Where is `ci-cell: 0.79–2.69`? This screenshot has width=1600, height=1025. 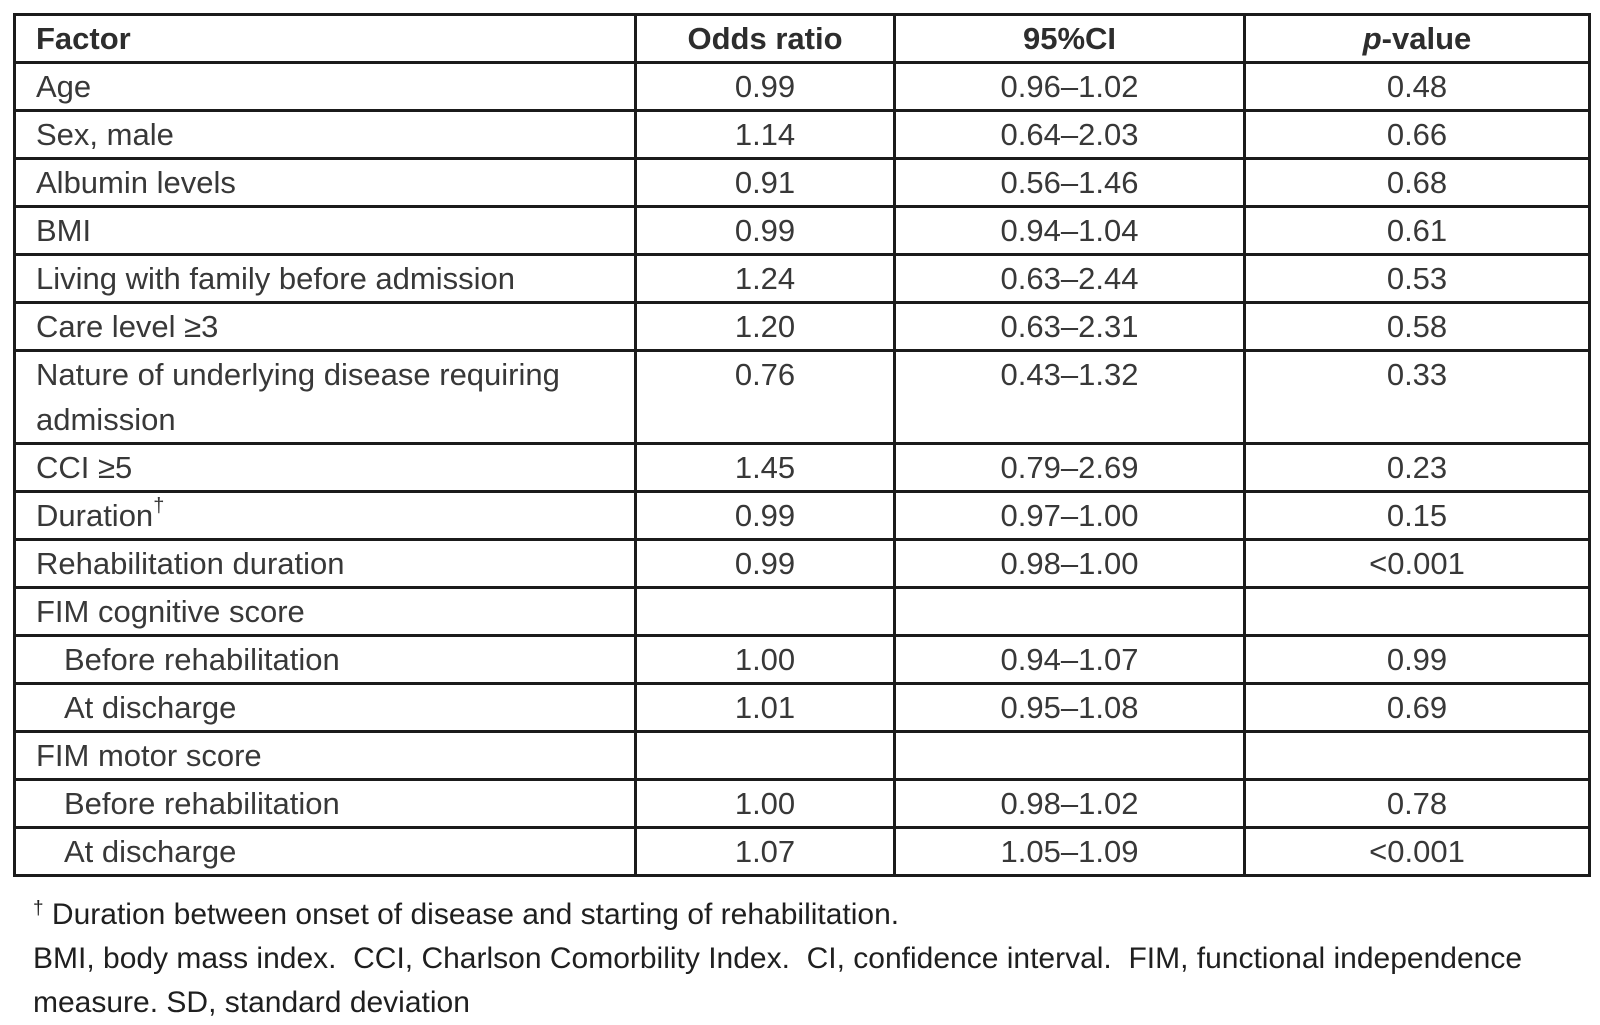
ci-cell: 0.79–2.69 is located at coordinates (1069, 467).